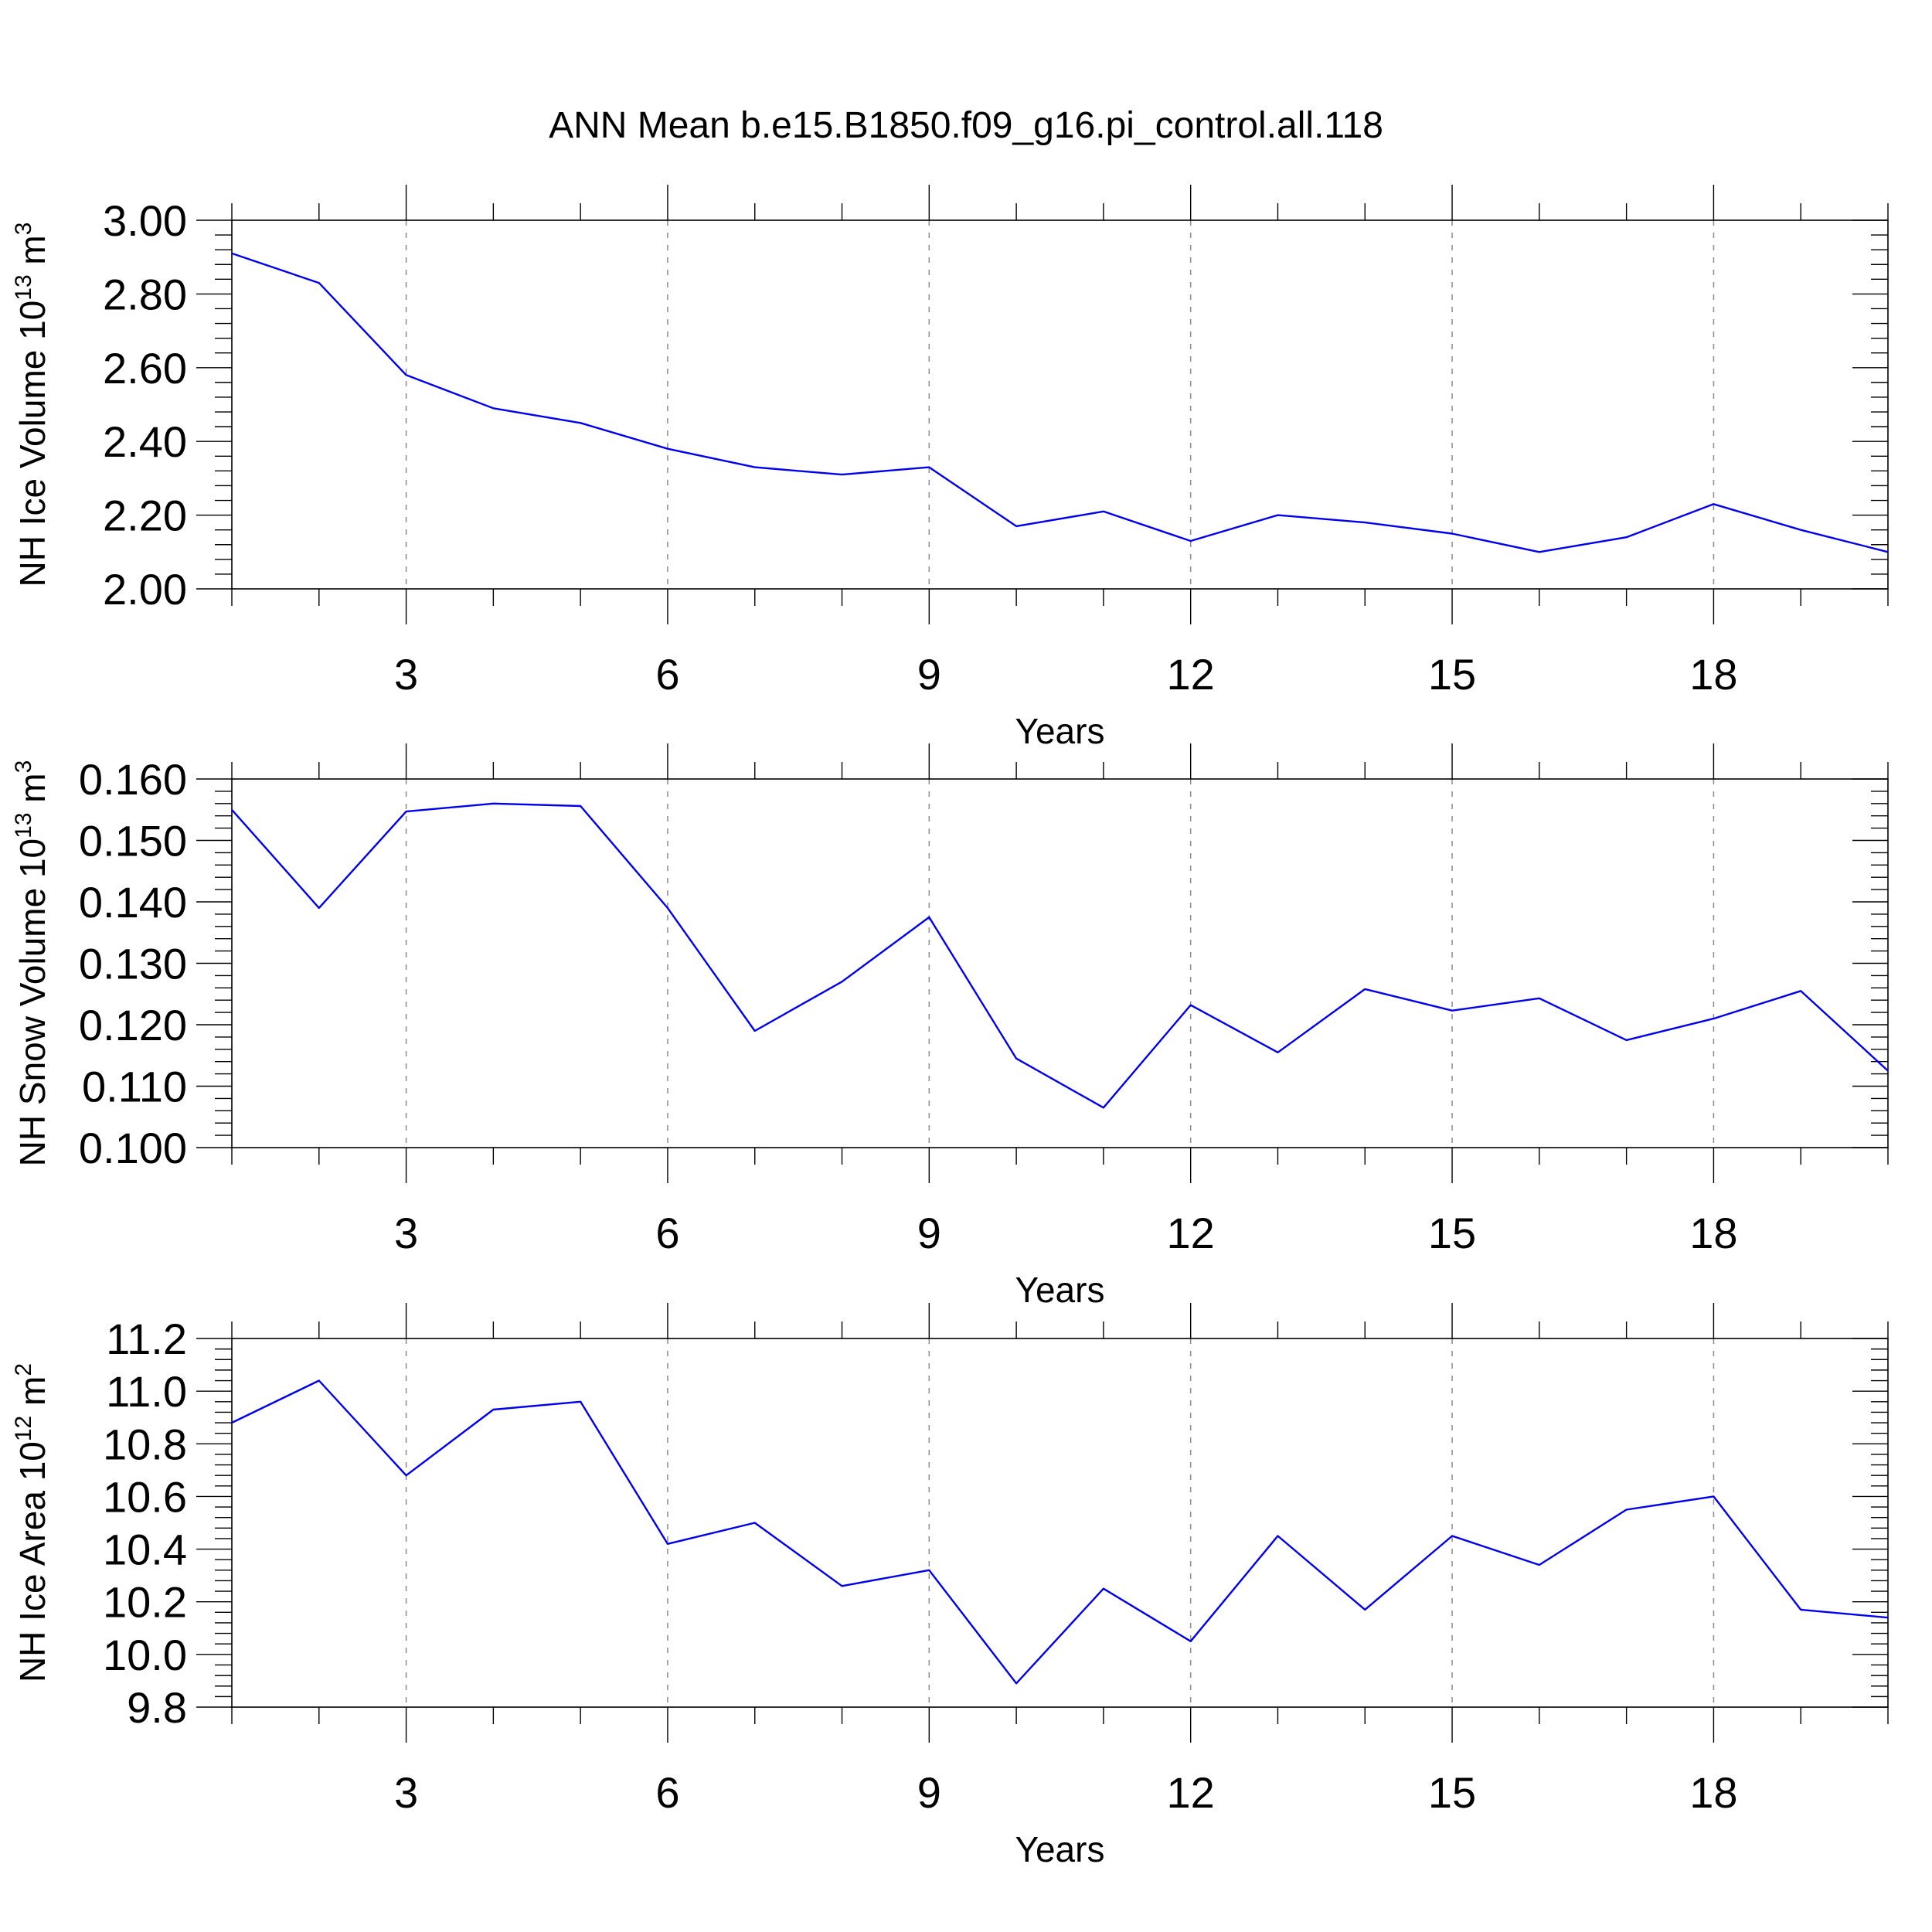 This screenshot has width=1932, height=1932. What do you see at coordinates (145, 1602) in the screenshot?
I see `y-tick-label: 10.2` at bounding box center [145, 1602].